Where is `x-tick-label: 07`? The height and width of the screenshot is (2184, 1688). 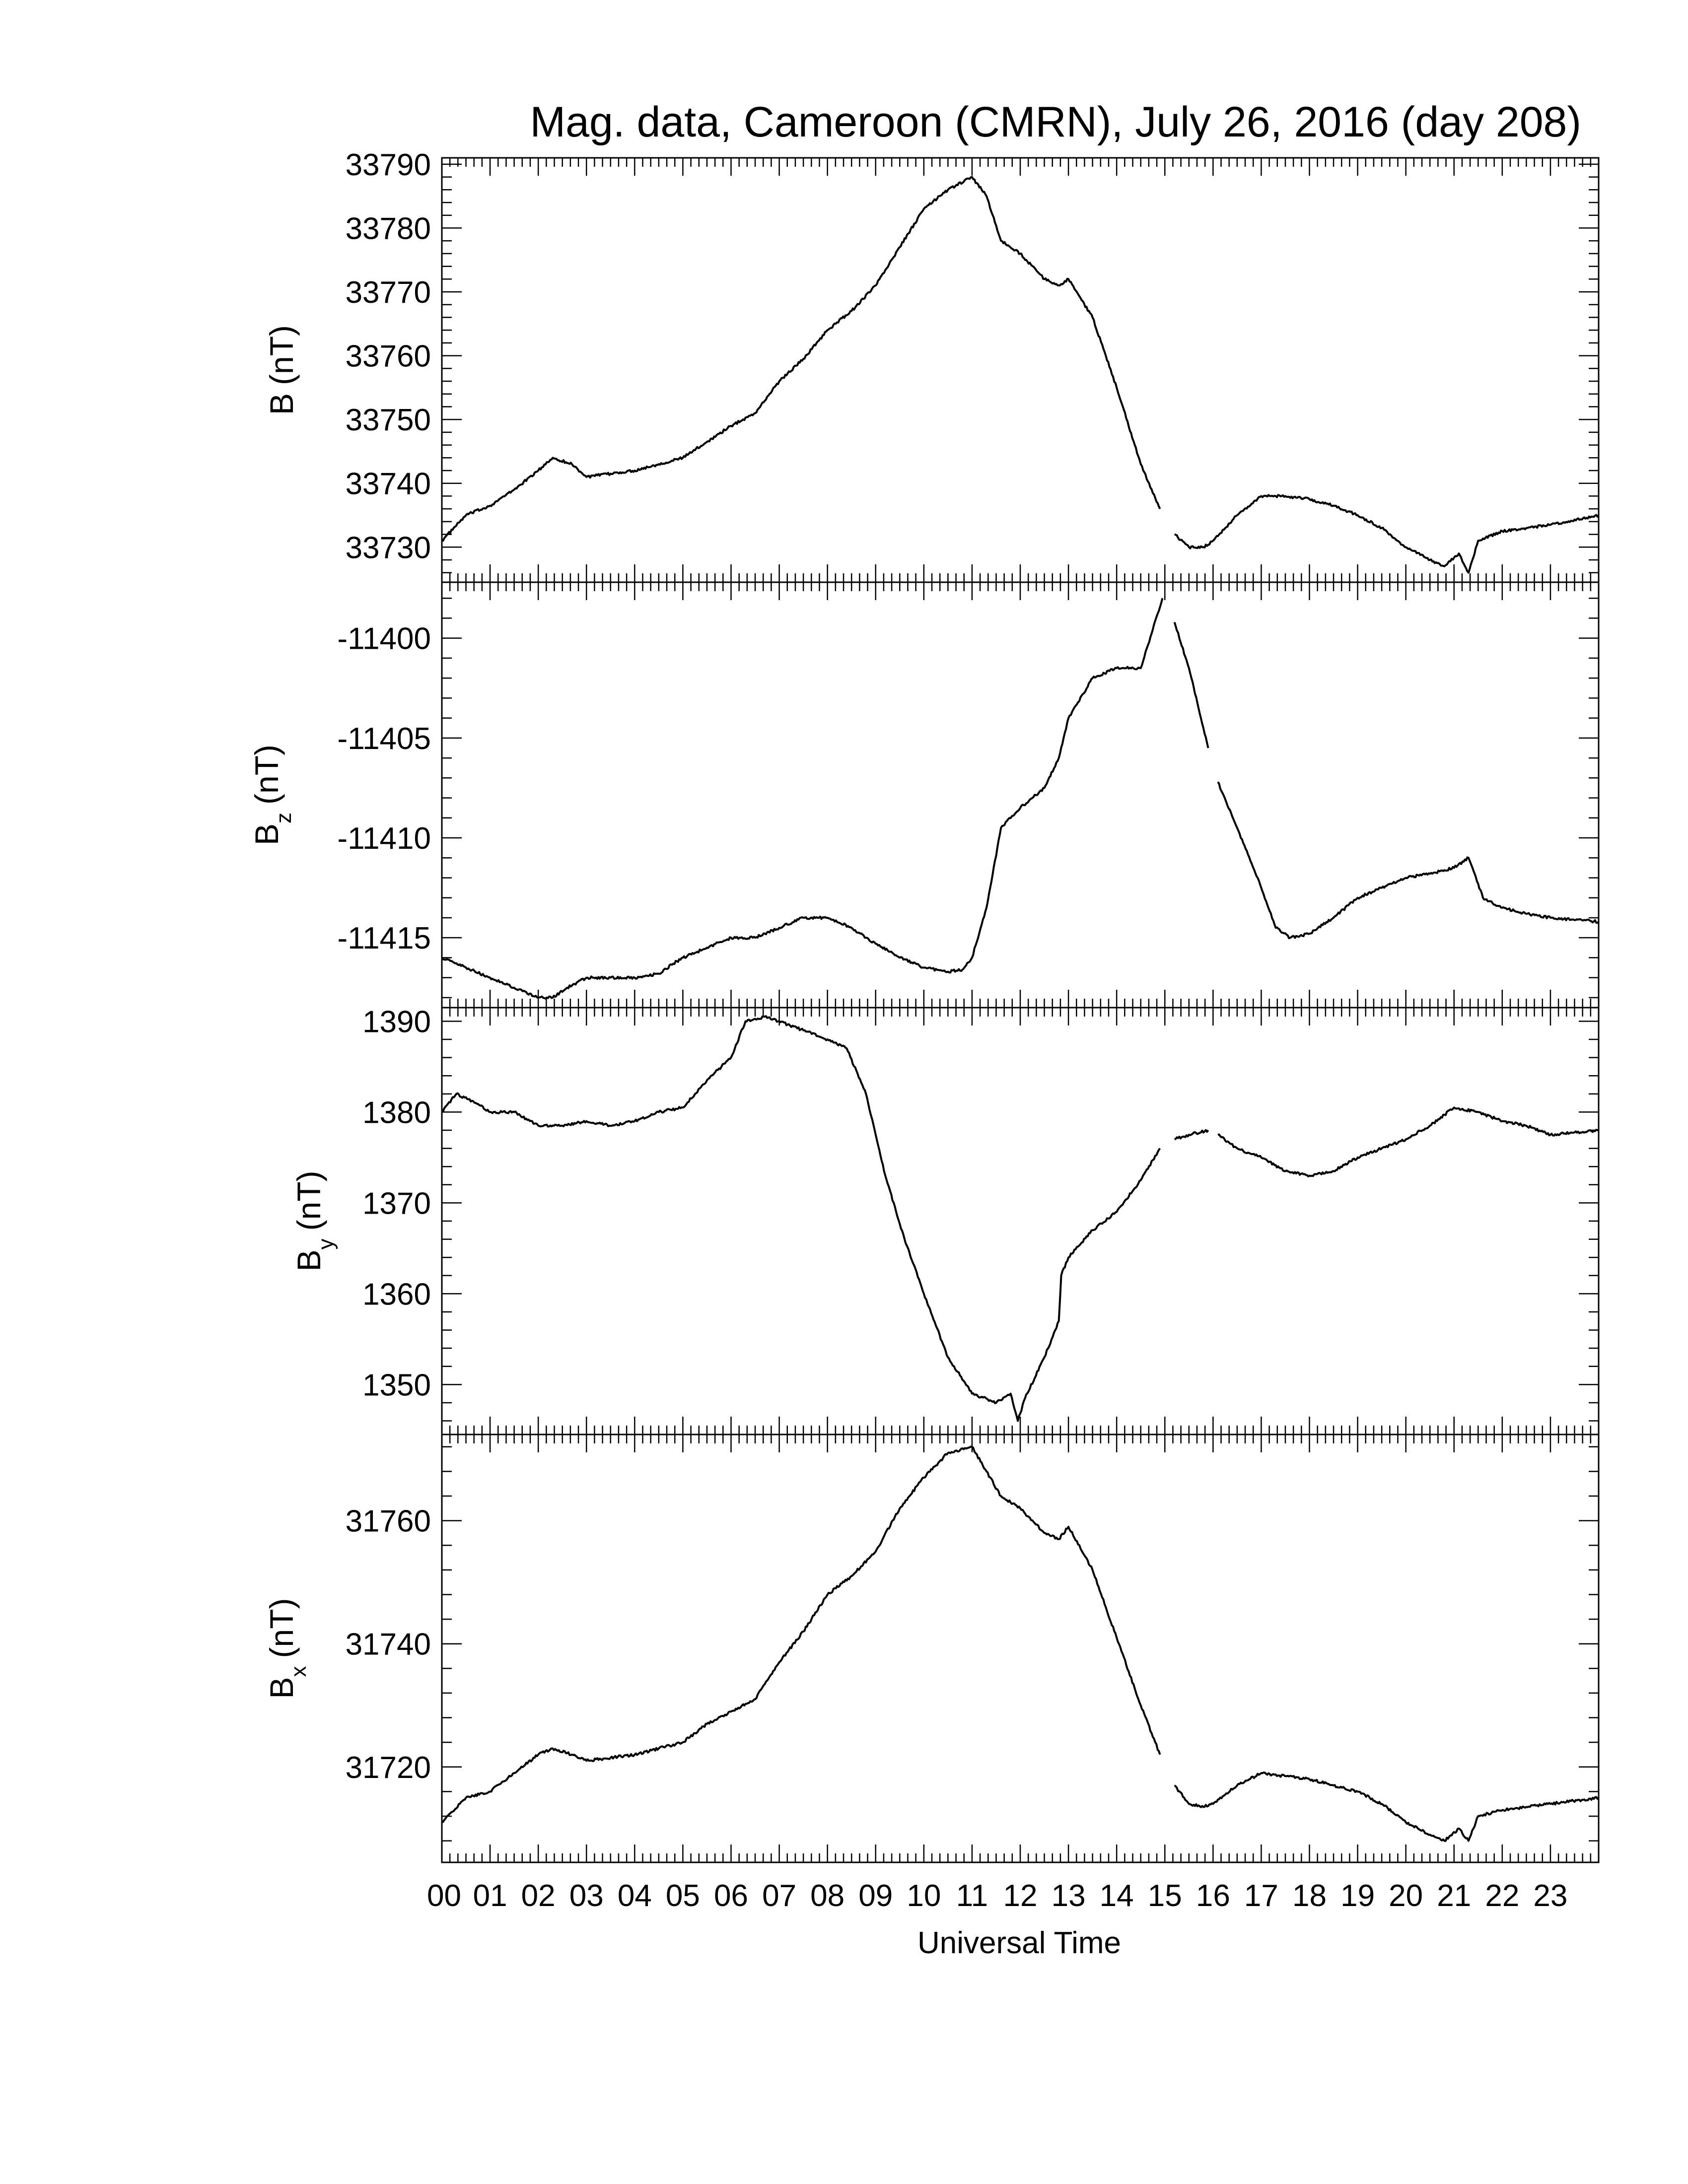
x-tick-label: 07 is located at coordinates (779, 1896).